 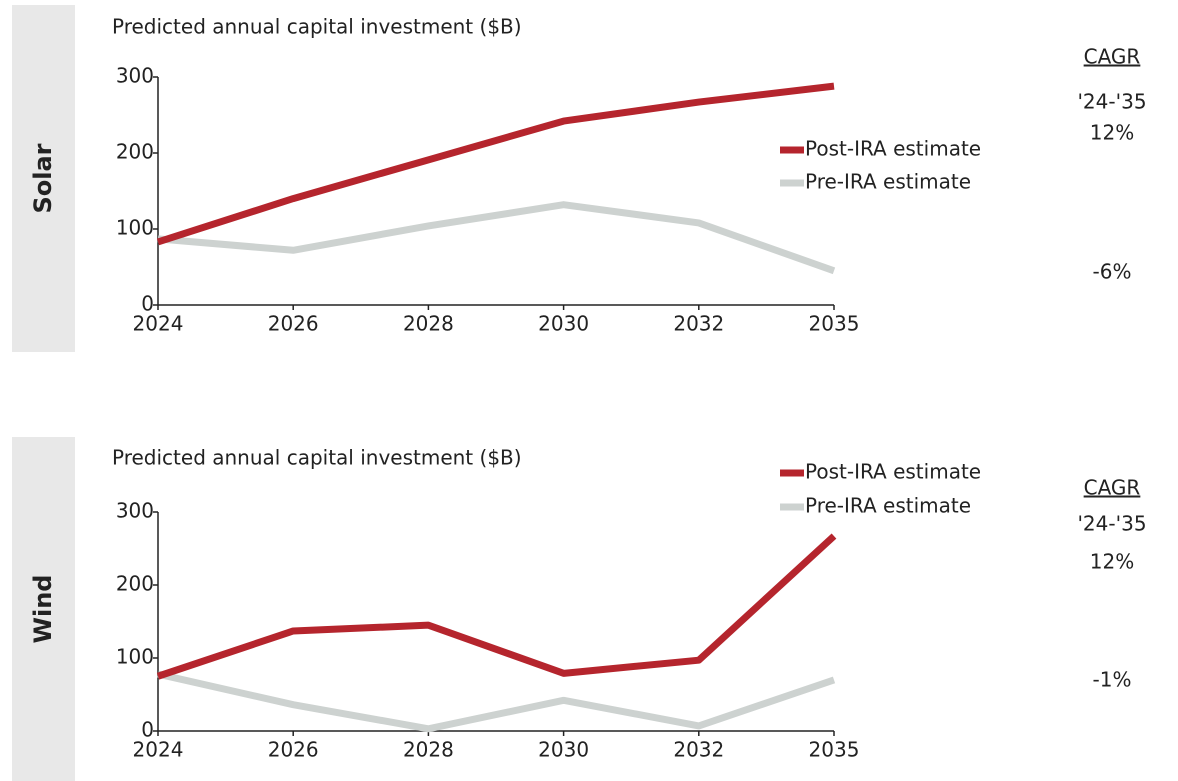 I want to click on panel-label: Wind, so click(x=43, y=609).